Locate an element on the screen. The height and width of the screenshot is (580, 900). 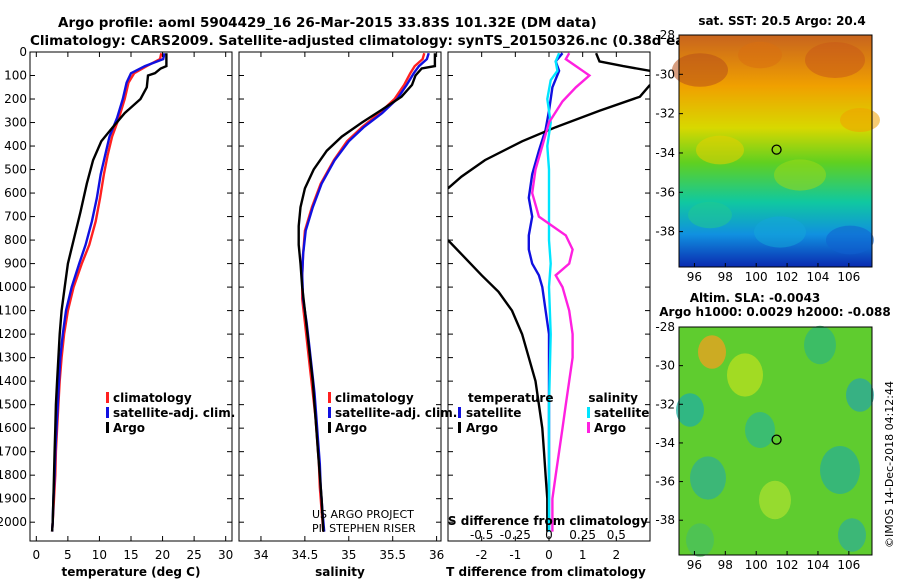
x-tick-label: 34.5 is located at coordinates (305, 555).